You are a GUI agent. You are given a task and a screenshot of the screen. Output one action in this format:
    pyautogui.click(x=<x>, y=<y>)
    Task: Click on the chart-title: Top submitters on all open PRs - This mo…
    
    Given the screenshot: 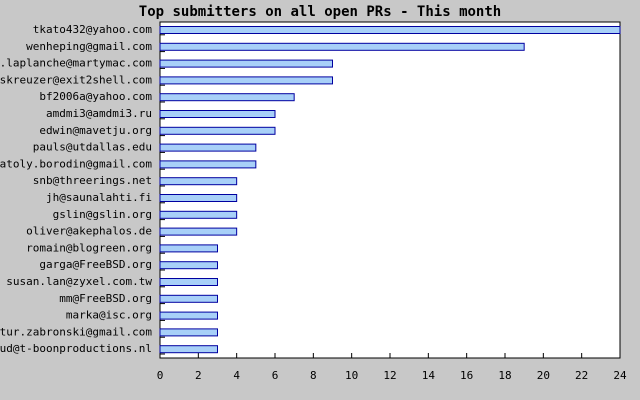 What is the action you would take?
    pyautogui.click(x=320, y=12)
    